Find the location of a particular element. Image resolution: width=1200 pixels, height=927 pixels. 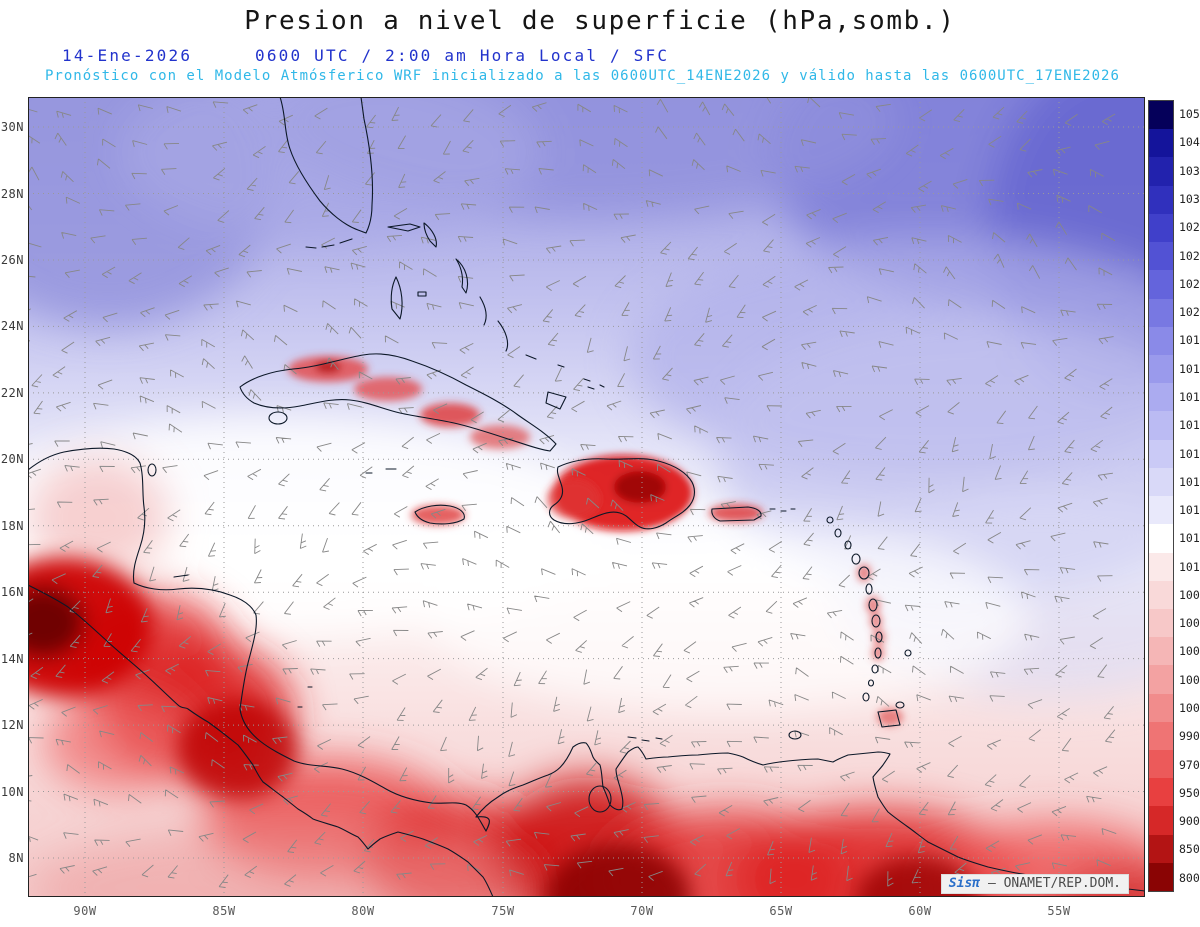

colorbar-label: 800 is located at coordinates (1189, 877).